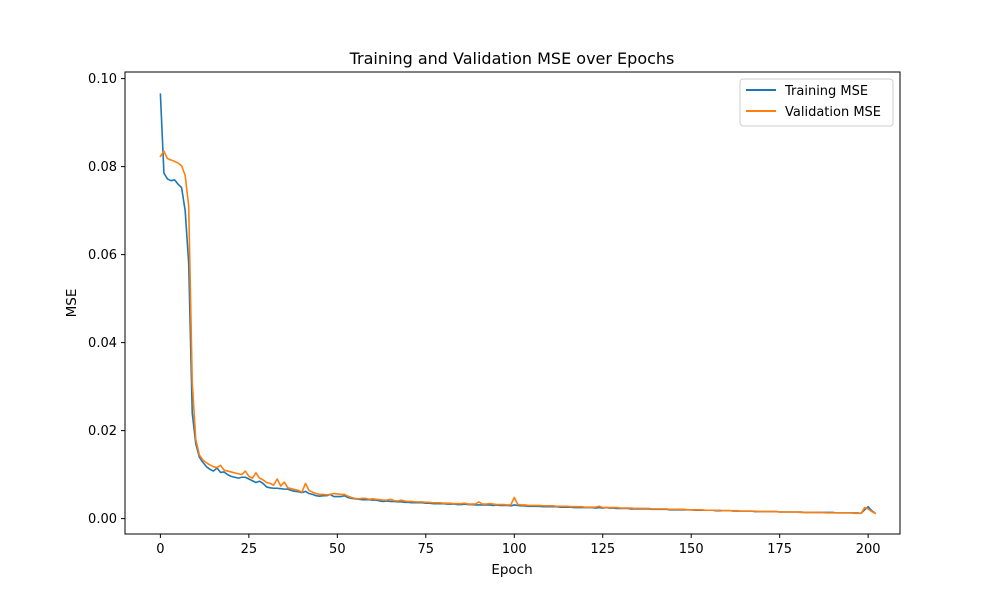  What do you see at coordinates (337, 549) in the screenshot?
I see `x-tick-label: 50` at bounding box center [337, 549].